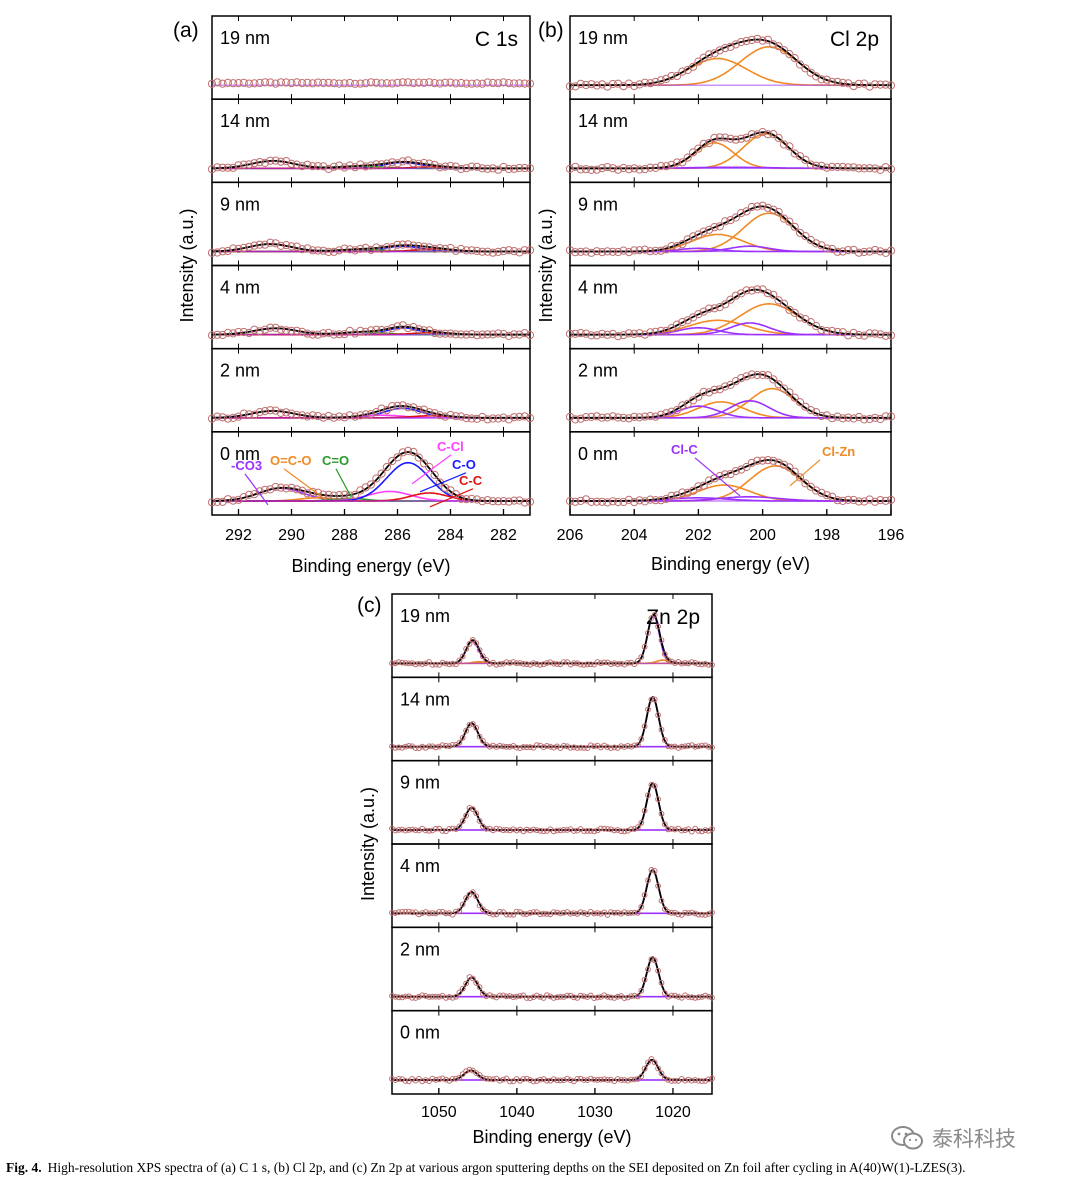 The image size is (1080, 1185). What do you see at coordinates (369, 605) in the screenshot?
I see `panel-label: (c)` at bounding box center [369, 605].